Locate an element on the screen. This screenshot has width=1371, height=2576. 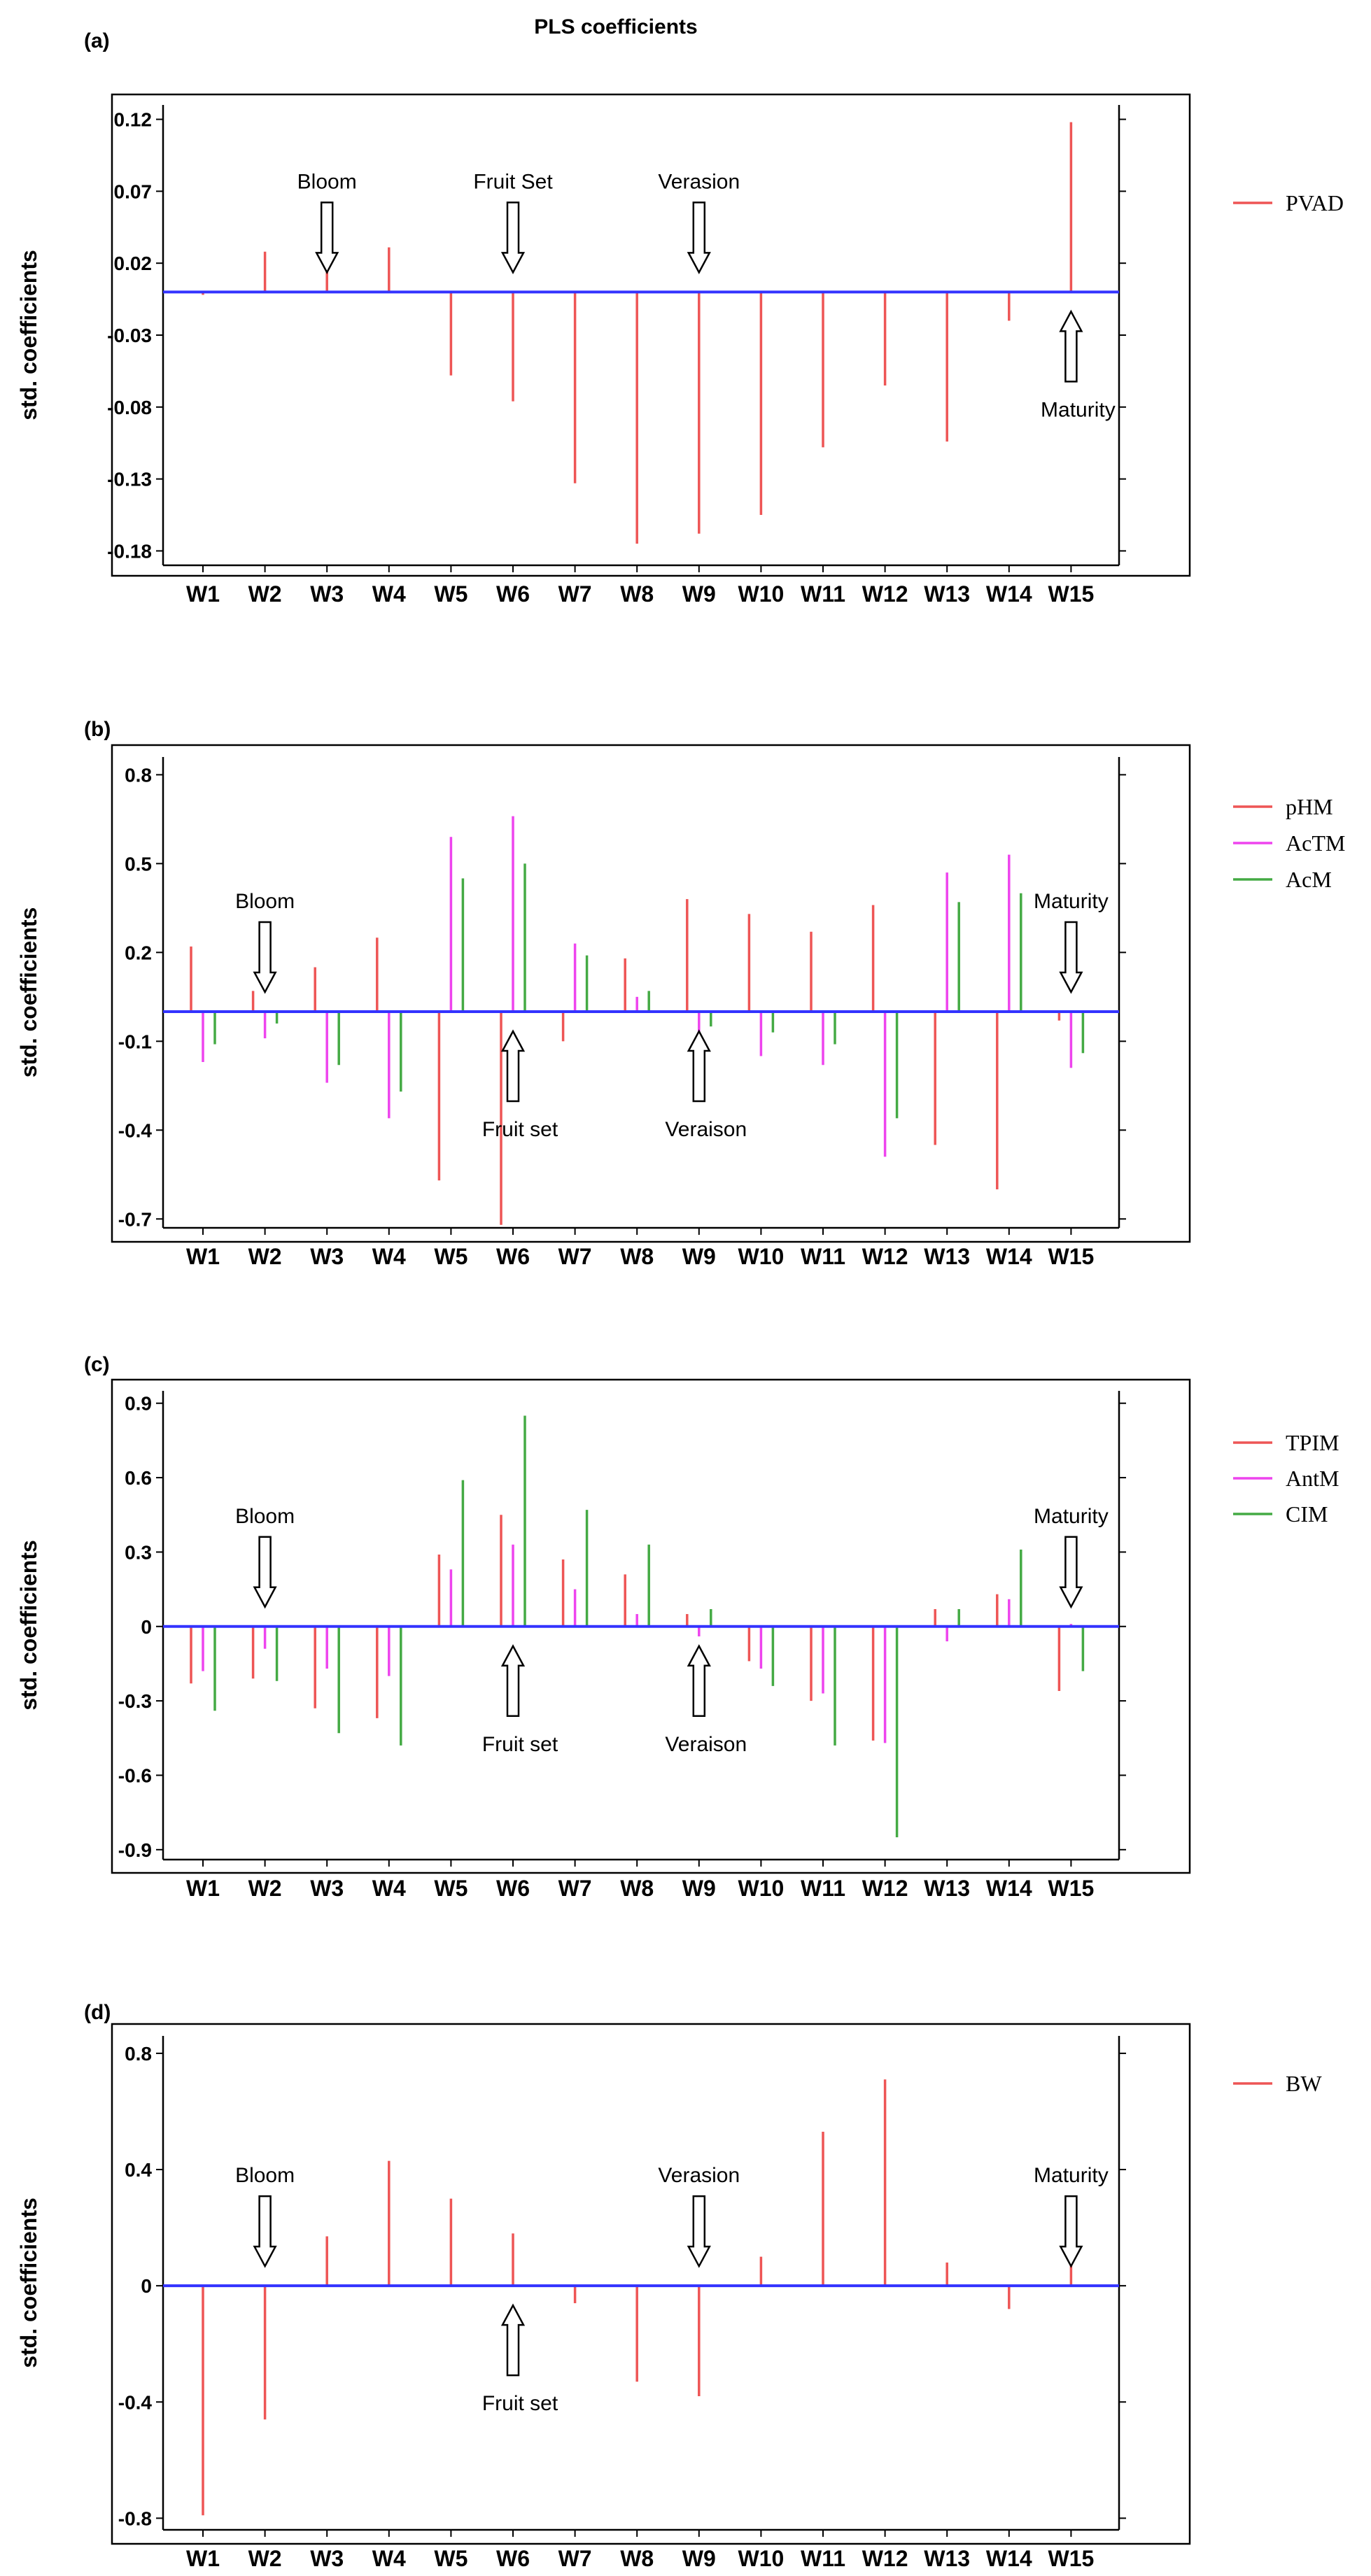
y-tick-label: 0.12 is located at coordinates (133, 120).